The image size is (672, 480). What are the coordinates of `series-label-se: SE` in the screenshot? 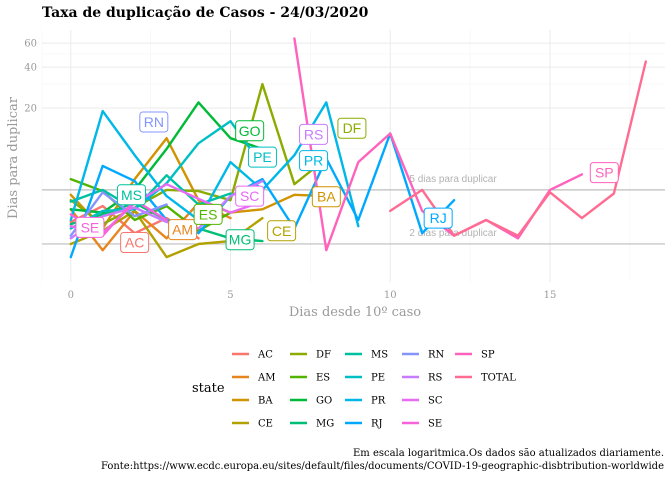 It's located at (90, 227).